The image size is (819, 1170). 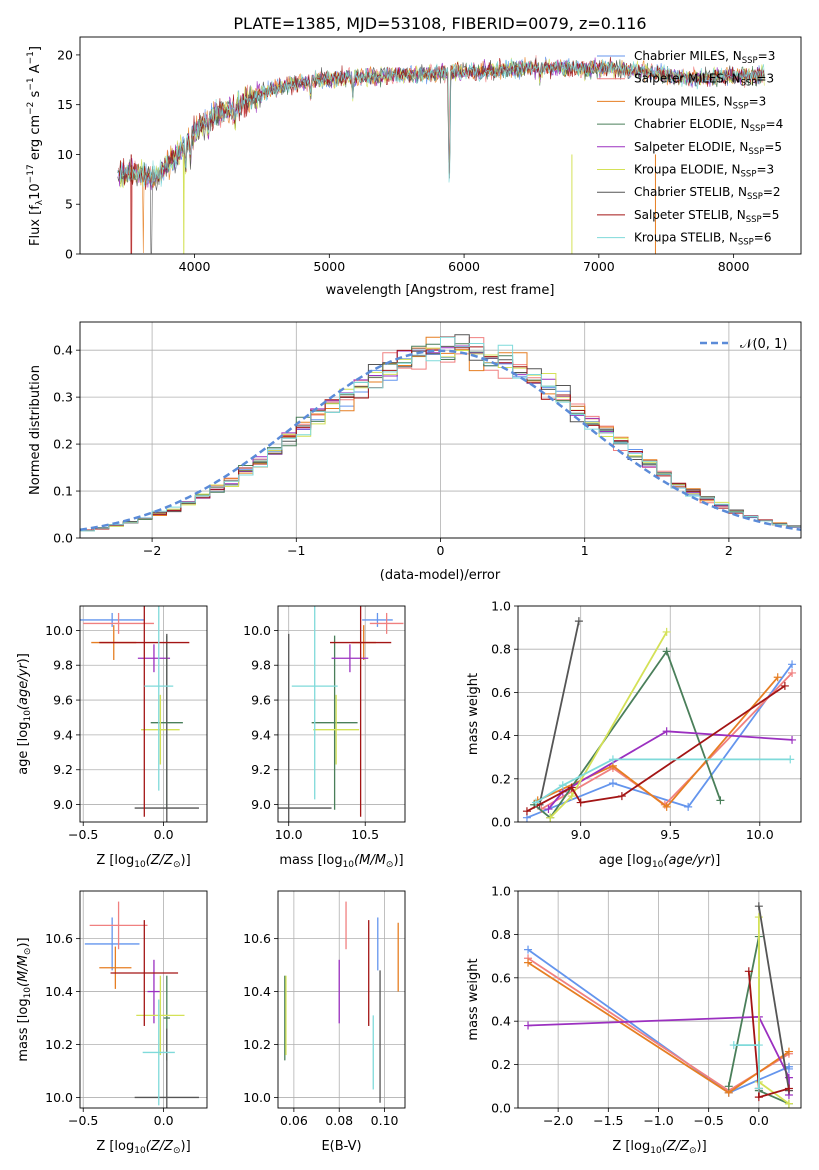 What do you see at coordinates (341, 861) in the screenshot?
I see `x-axis-label: mass [log10(M/M⊙)]` at bounding box center [341, 861].